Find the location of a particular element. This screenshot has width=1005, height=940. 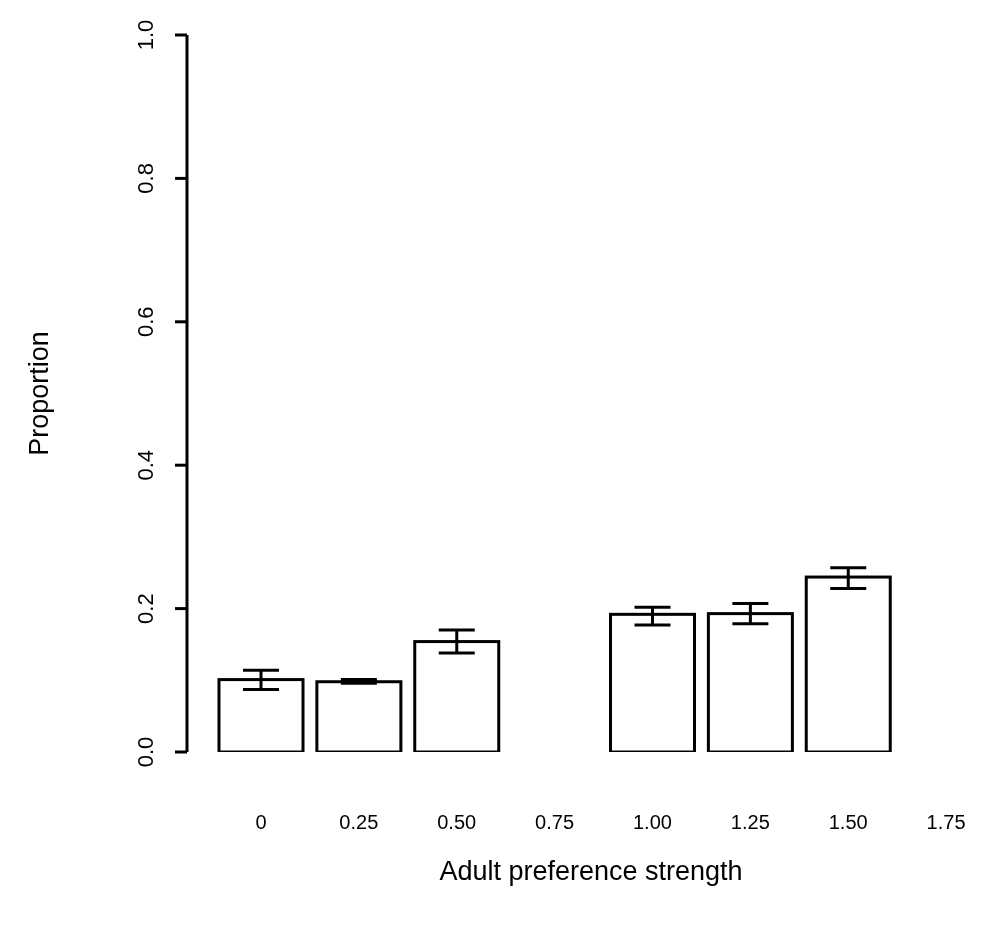

x-tick-label: 0.50 is located at coordinates (457, 822).